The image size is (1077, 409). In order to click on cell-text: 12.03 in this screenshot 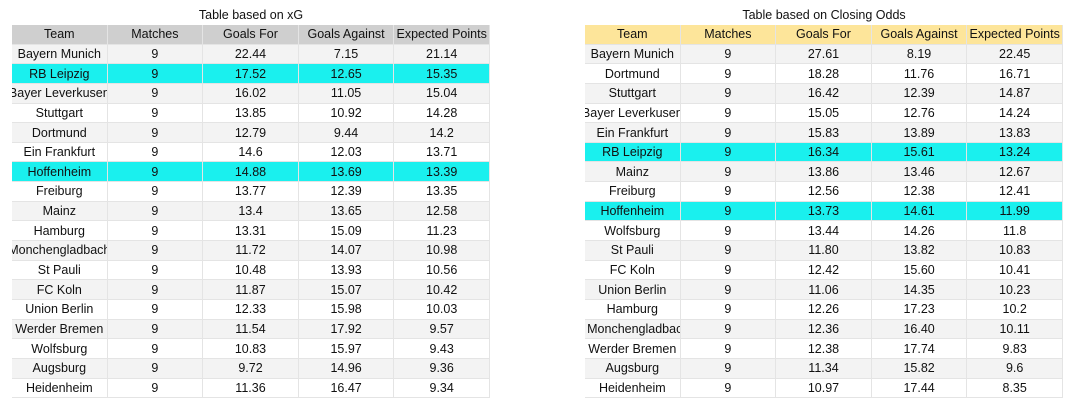, I will do `click(346, 152)`.